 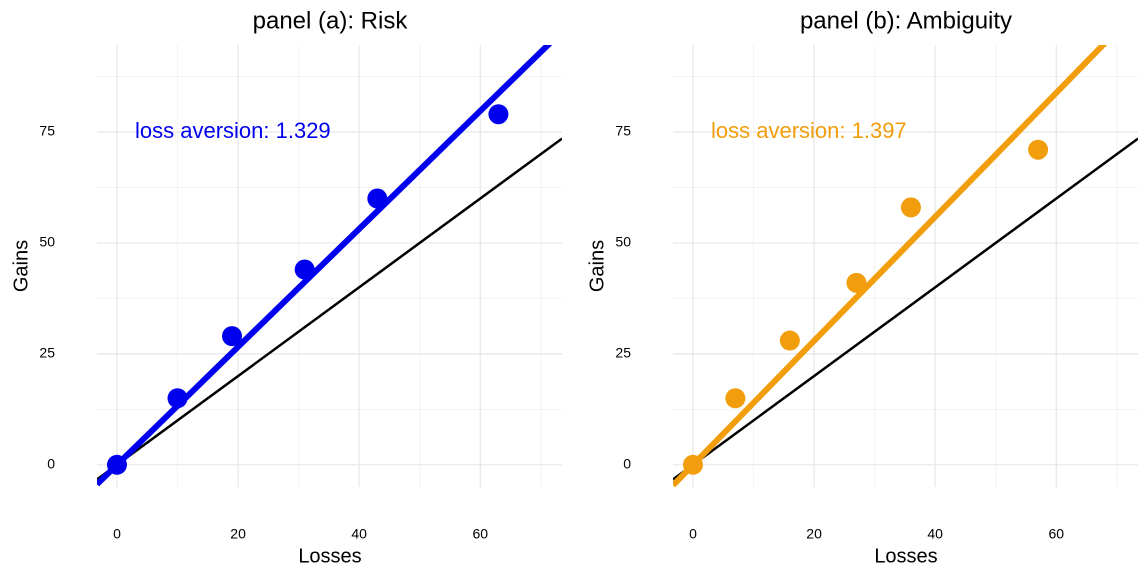 I want to click on chart-title: panel (b): Ambiguity, so click(x=906, y=20).